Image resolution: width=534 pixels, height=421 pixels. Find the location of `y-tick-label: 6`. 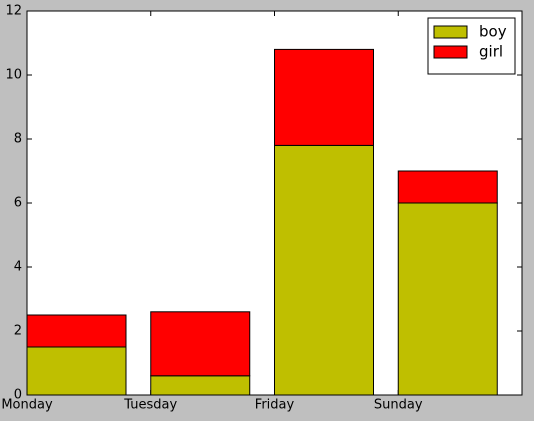

y-tick-label: 6 is located at coordinates (18, 203).